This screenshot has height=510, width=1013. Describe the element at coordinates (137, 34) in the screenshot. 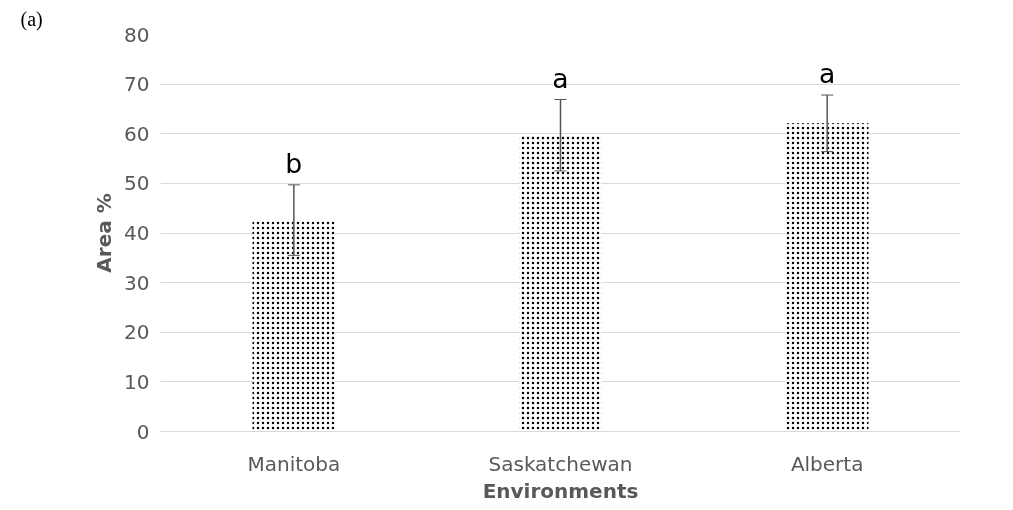

I see `y-tick-label: 80` at that location.